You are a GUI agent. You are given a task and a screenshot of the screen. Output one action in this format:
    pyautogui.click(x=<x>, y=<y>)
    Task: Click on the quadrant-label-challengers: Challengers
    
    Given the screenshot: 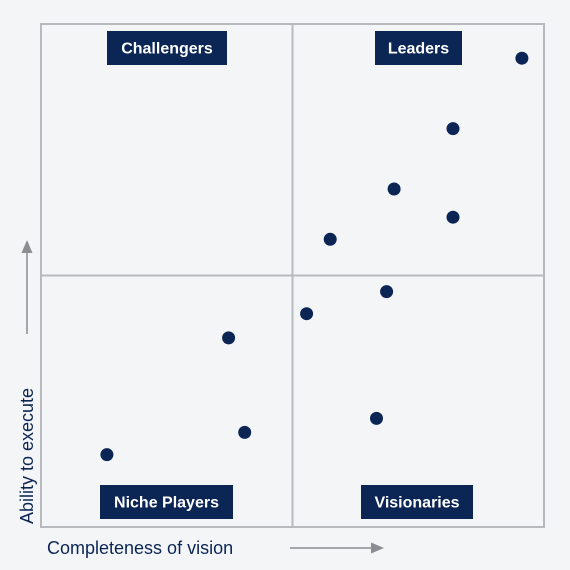 What is the action you would take?
    pyautogui.click(x=167, y=48)
    